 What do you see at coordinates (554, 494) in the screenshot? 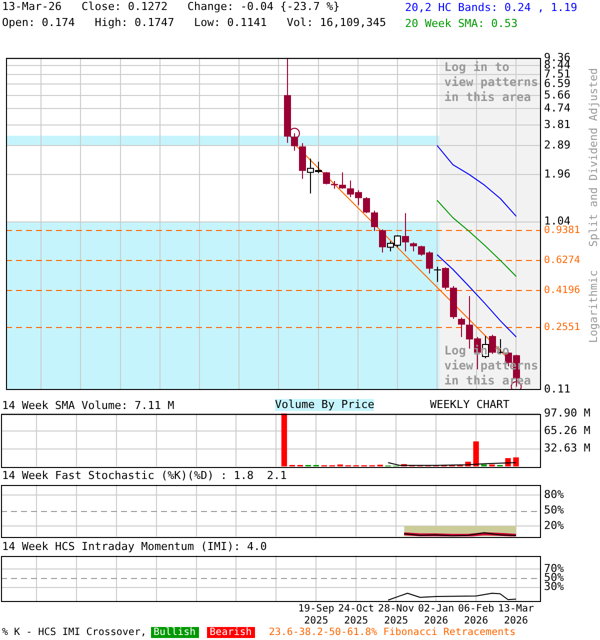
I see `y-tick-label: 80%` at bounding box center [554, 494].